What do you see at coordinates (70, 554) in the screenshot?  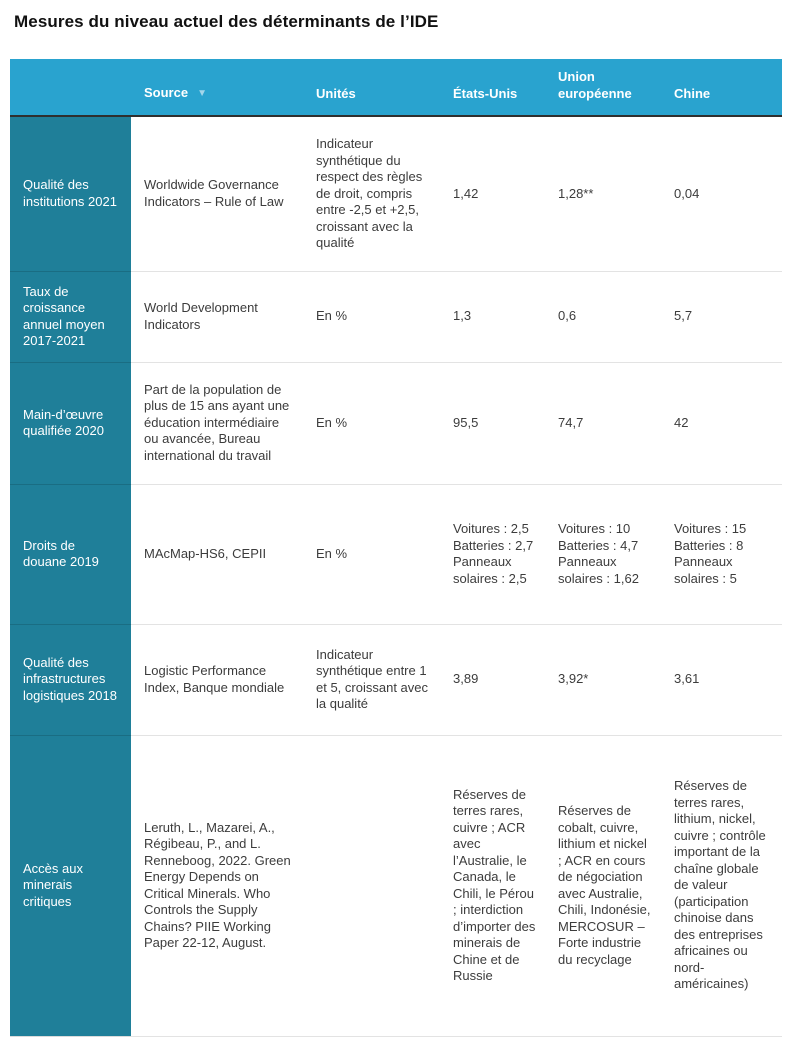 I see `row-header-label: Droits de douane 2019` at bounding box center [70, 554].